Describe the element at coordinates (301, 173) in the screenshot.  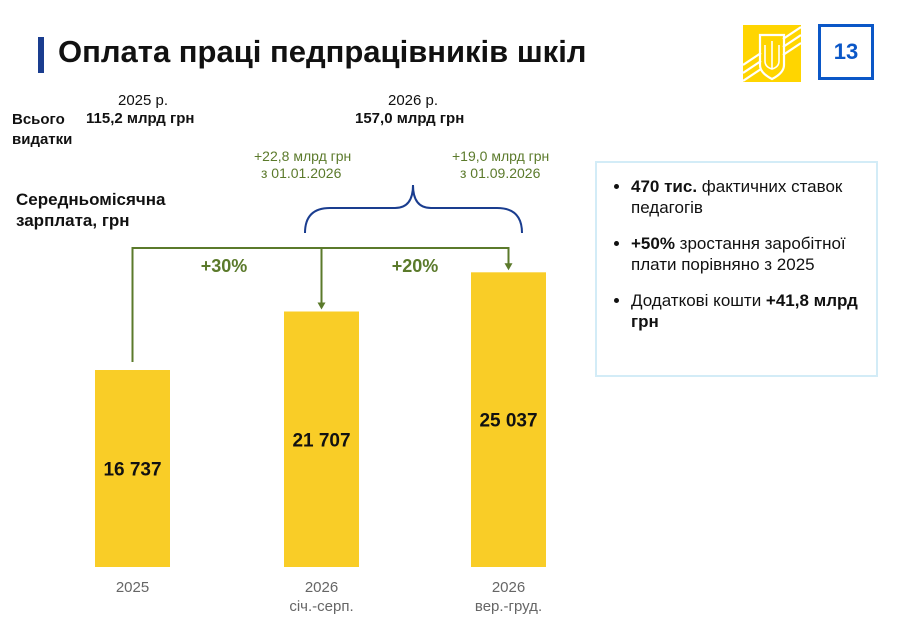
I see `add1-date: з 01.01.2026` at that location.